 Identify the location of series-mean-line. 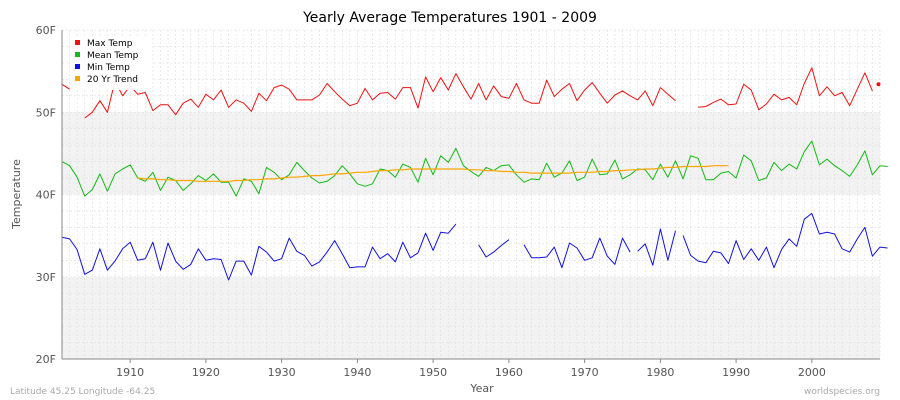
(474, 168).